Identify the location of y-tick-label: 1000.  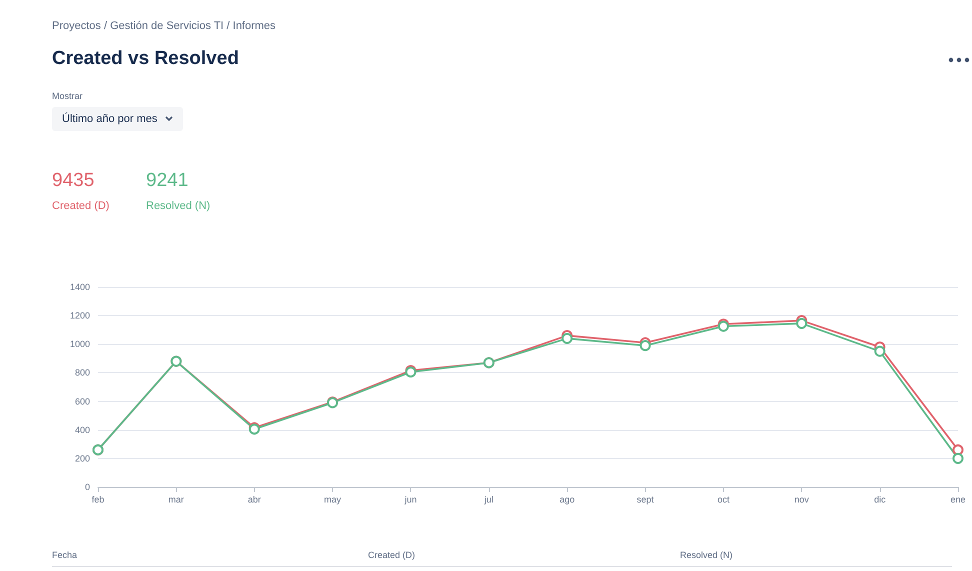
(80, 344).